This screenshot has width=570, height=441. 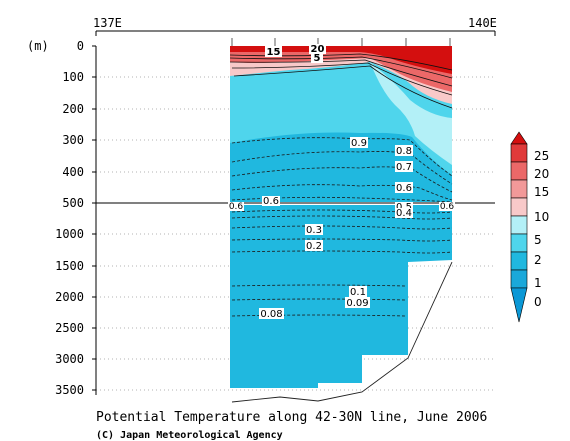 I want to click on contour-label-text: 20, so click(x=318, y=49).